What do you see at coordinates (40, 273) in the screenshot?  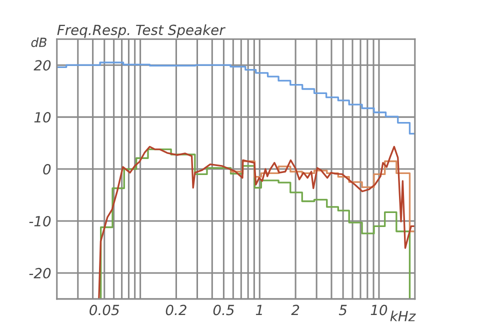 I see `y-tick-label: -20` at bounding box center [40, 273].